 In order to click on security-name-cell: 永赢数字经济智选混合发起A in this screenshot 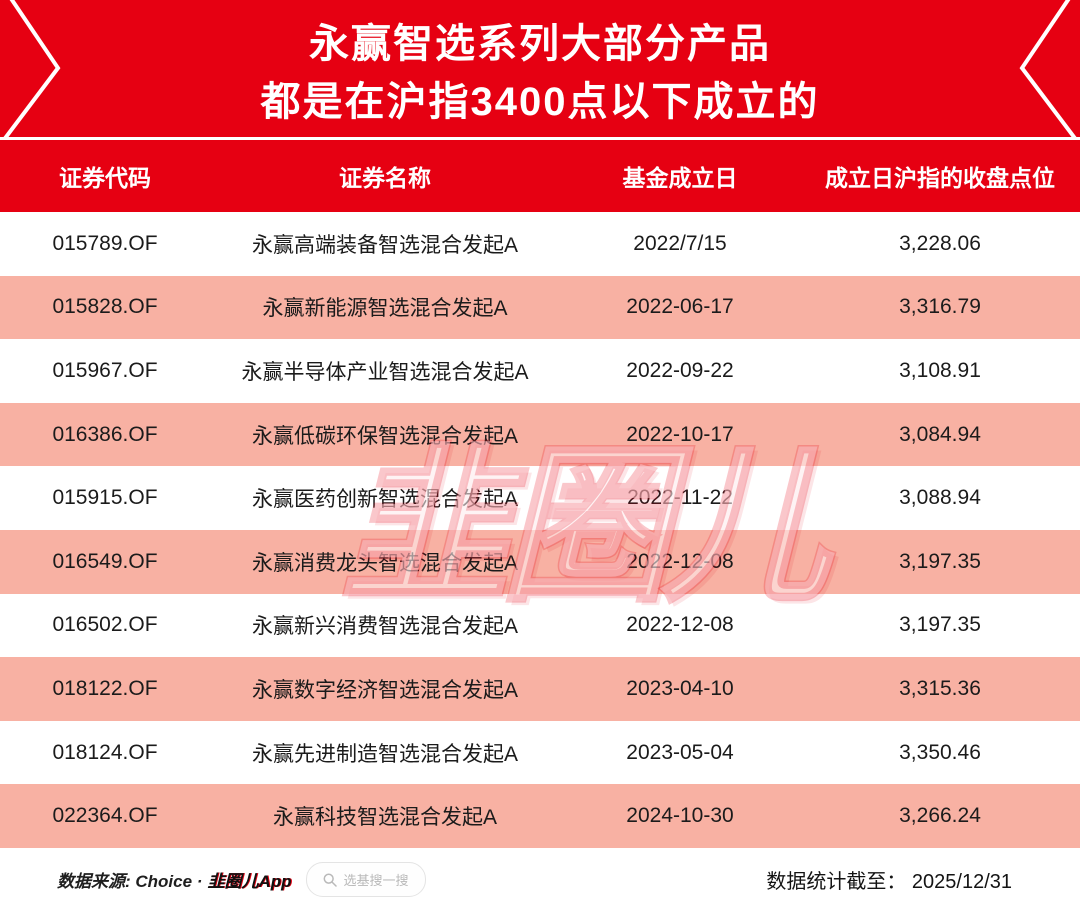, I will do `click(384, 690)`.